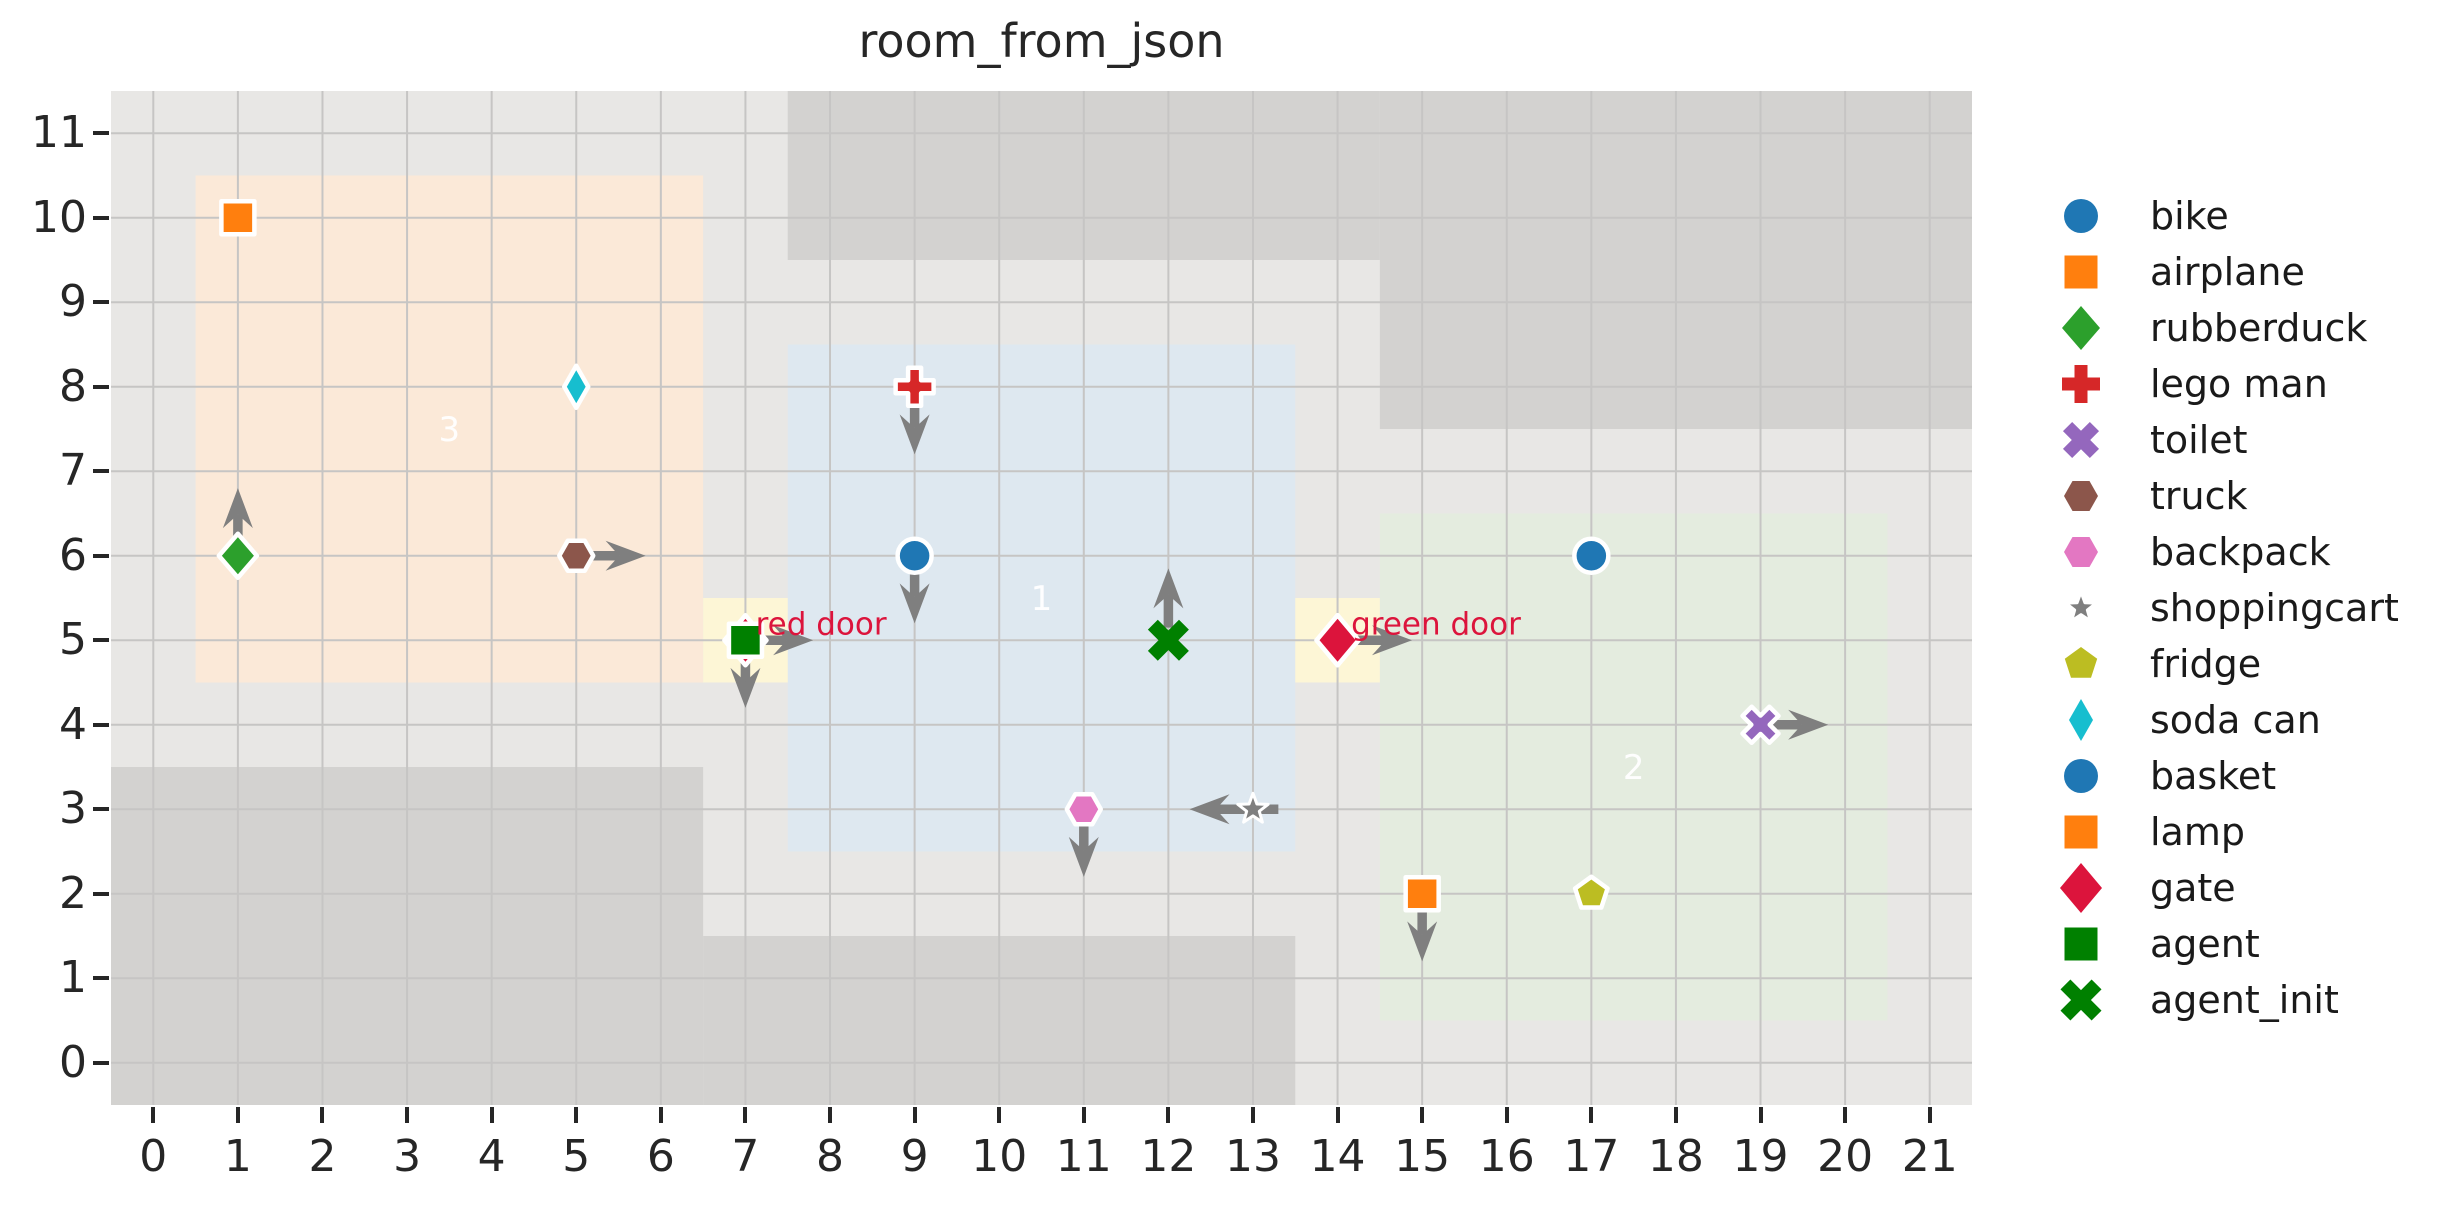 The height and width of the screenshot is (1208, 2438). Describe the element at coordinates (2081, 608) in the screenshot. I see `legend-marker-star-icon` at that location.